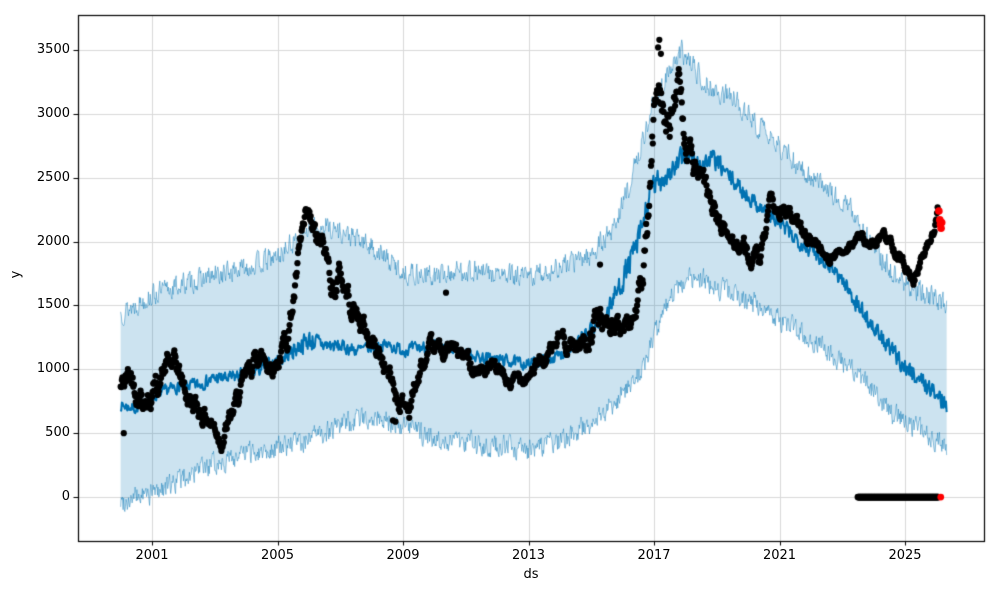 This screenshot has width=1000, height=600. What do you see at coordinates (53, 369) in the screenshot?
I see `y-tick-label: 1000` at bounding box center [53, 369].